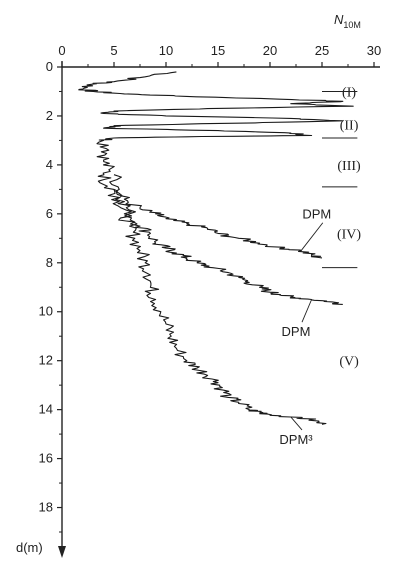 This screenshot has width=406, height=564. I want to click on x-tick-label: 25, so click(322, 50).